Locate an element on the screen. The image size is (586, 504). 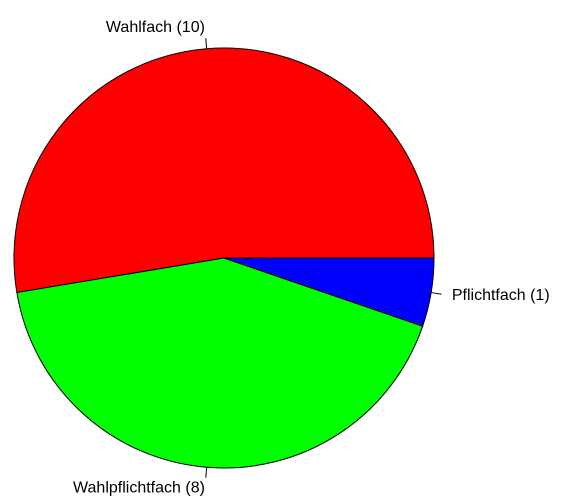
slice-label: Pflichtfach (1) is located at coordinates (501, 295).